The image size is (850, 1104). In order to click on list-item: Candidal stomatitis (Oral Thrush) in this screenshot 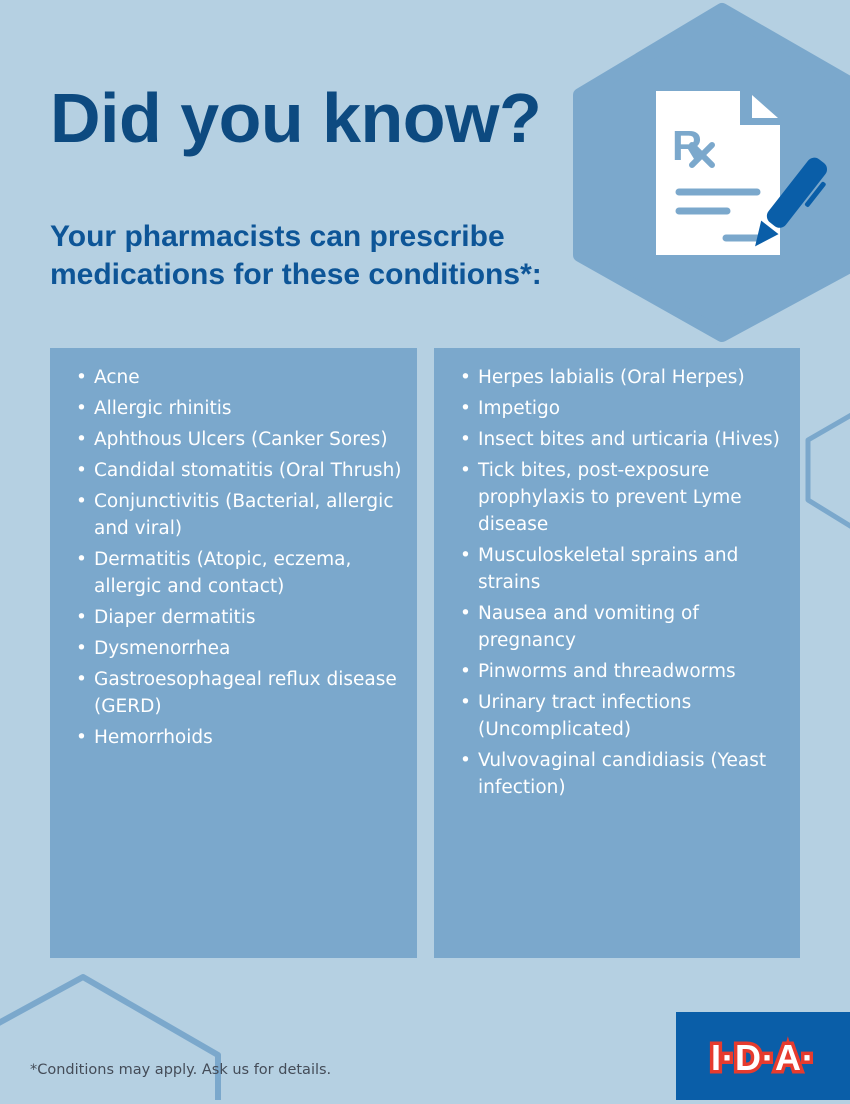, I will do `click(241, 470)`.